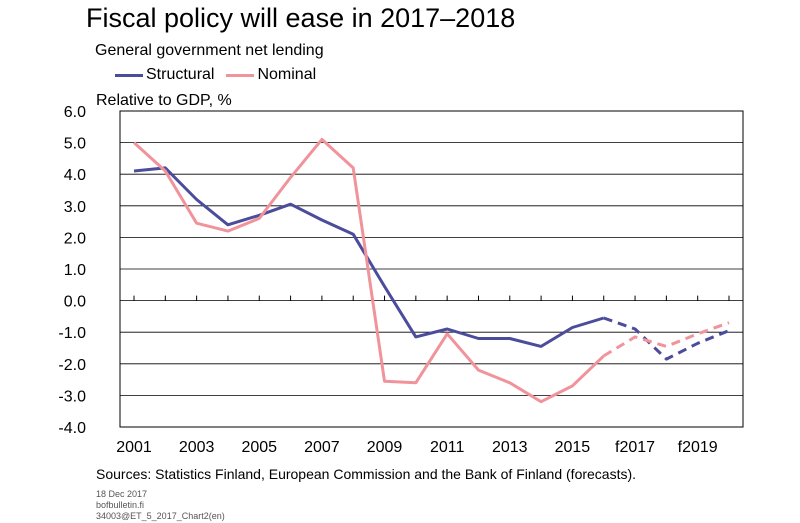  I want to click on y-tick-label: 0.0, so click(75, 302).